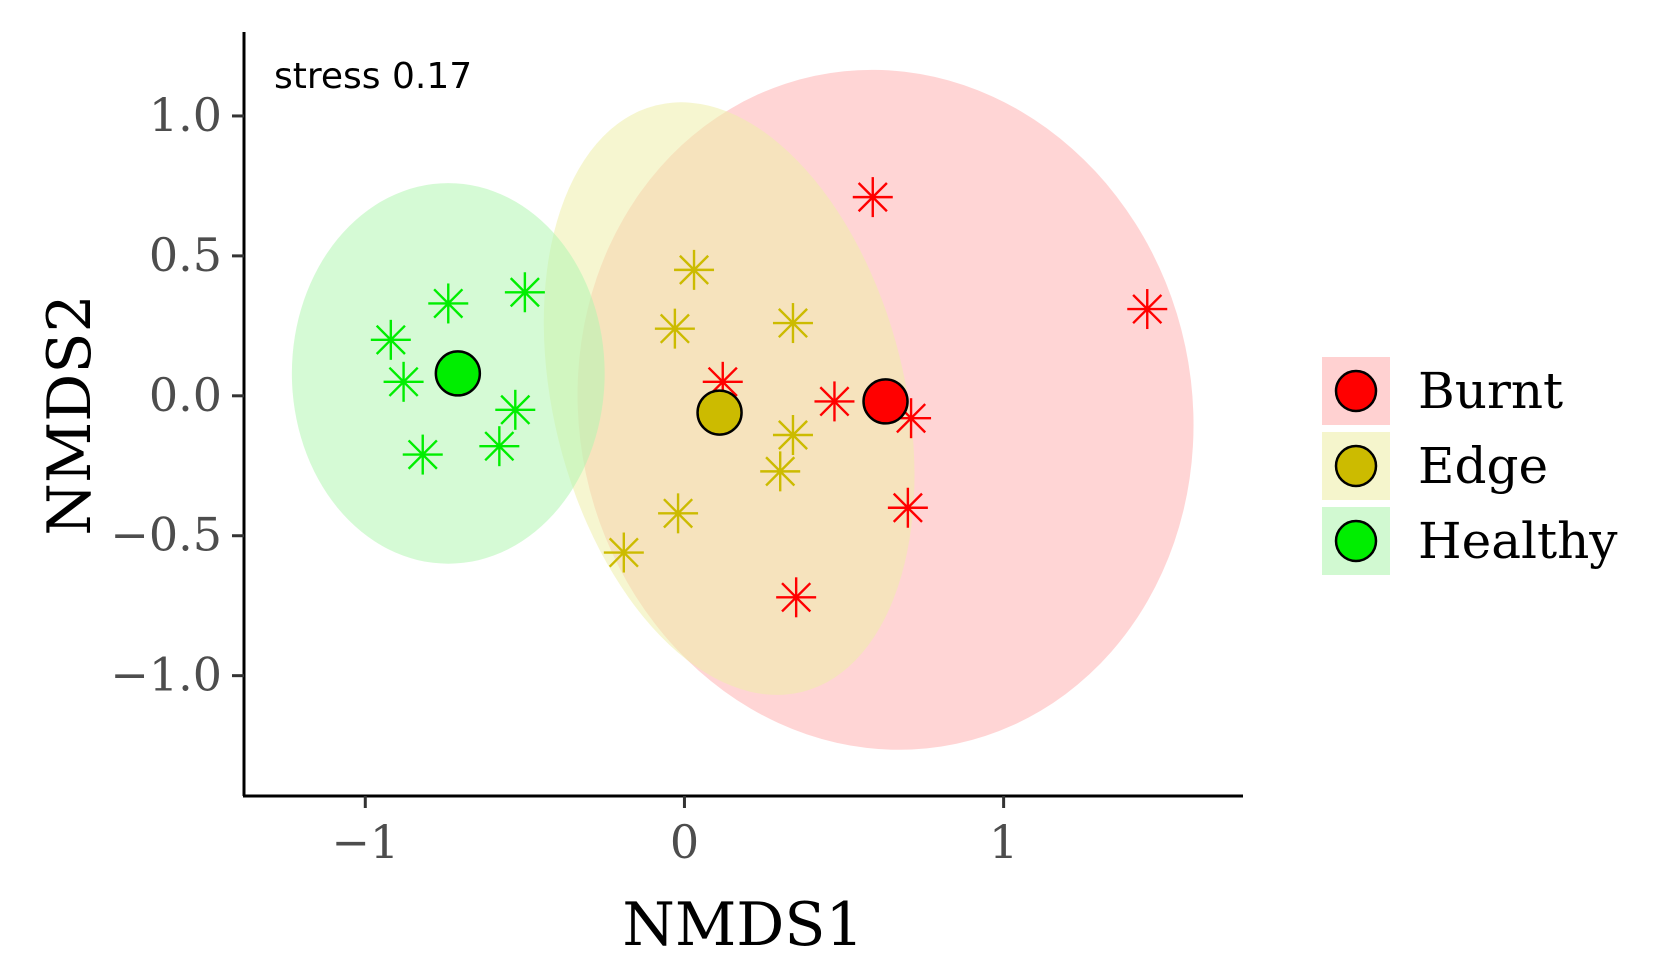 The height and width of the screenshot is (969, 1659). Describe the element at coordinates (1518, 541) in the screenshot. I see `legend-label-healthy: Healthy` at that location.